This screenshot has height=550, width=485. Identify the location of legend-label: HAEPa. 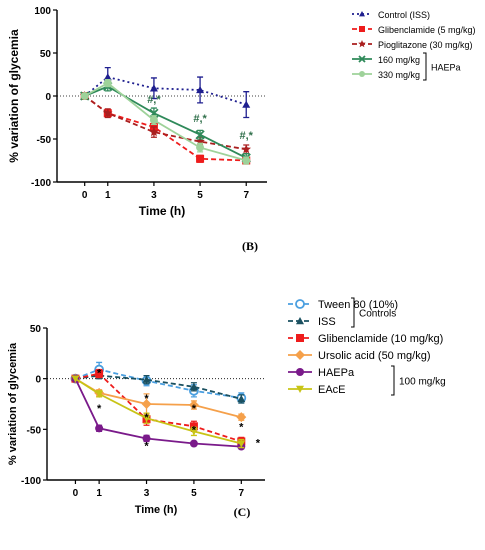
(336, 373).